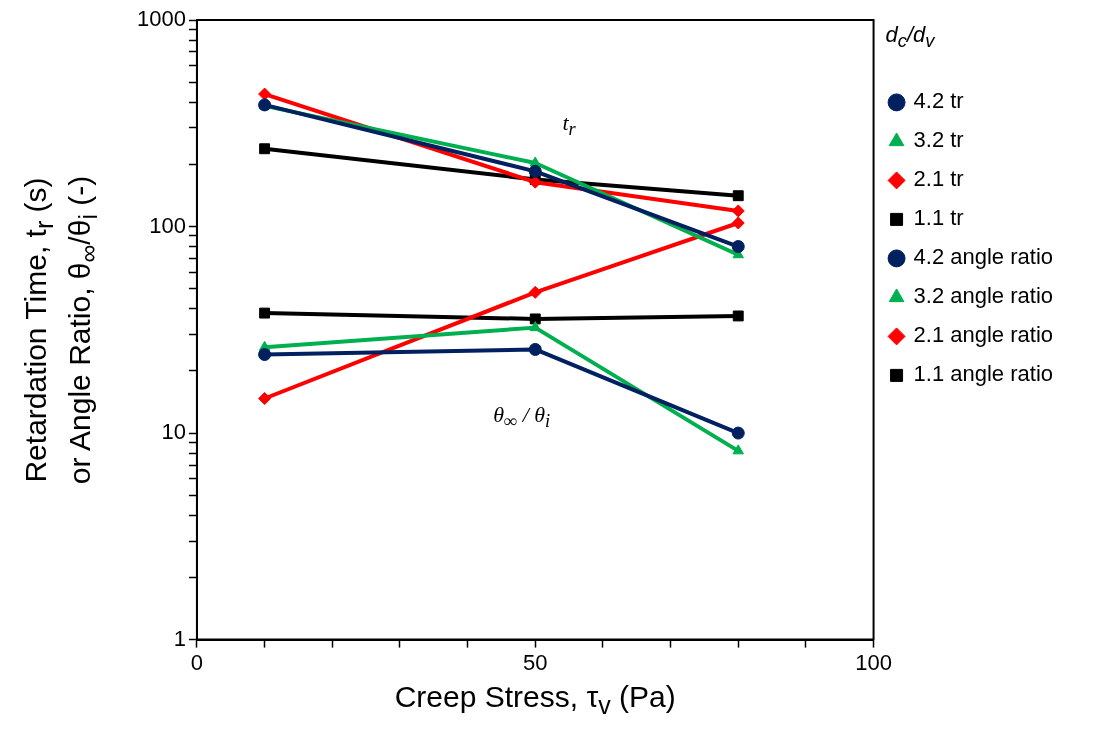 The width and height of the screenshot is (1093, 740). I want to click on legend-label: 3.2 tr, so click(938, 140).